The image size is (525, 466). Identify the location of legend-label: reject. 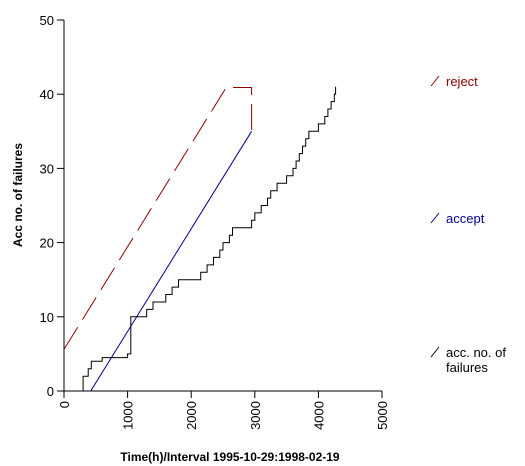
(462, 81).